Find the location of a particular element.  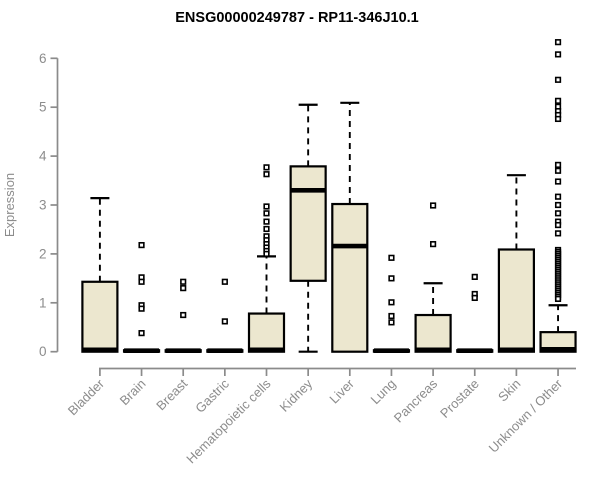

x-tick-label: Liver is located at coordinates (341, 391).